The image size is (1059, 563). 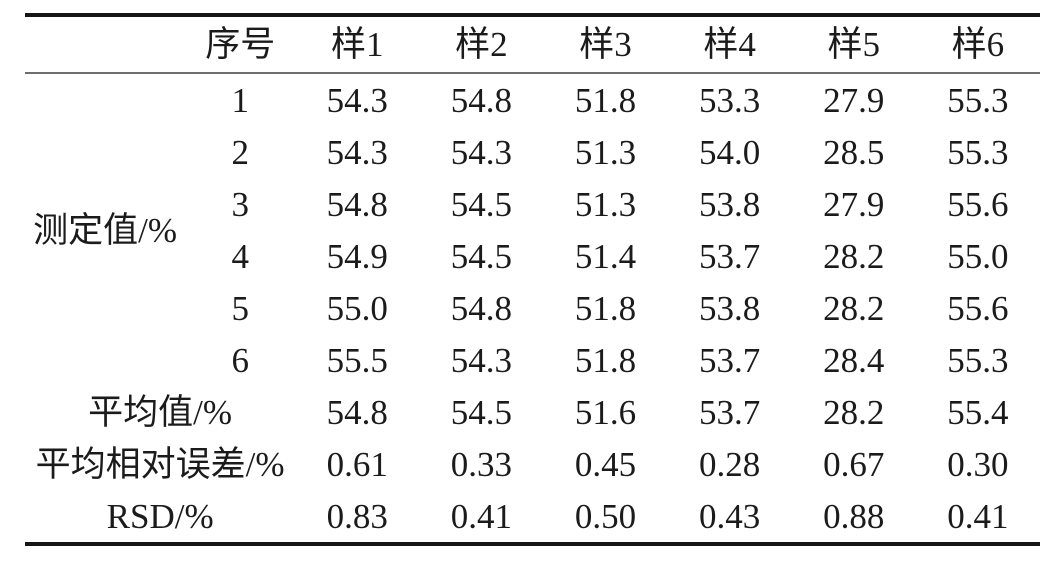 What do you see at coordinates (240, 44) in the screenshot?
I see `header-serial-number: 序号` at bounding box center [240, 44].